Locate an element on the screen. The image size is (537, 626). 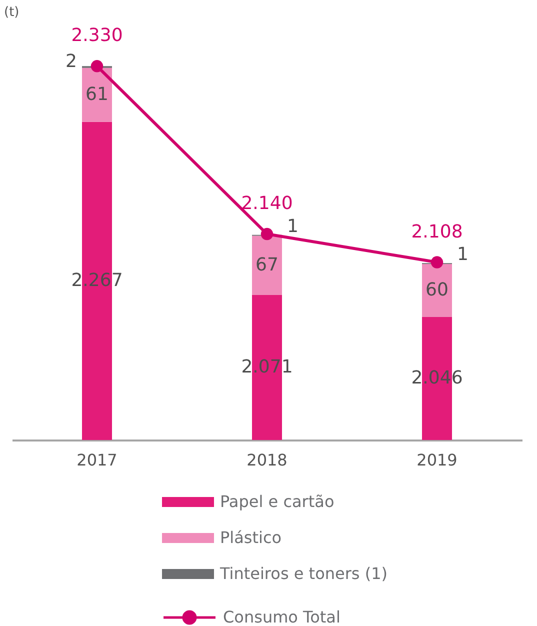
data-label: 60 is located at coordinates (437, 290).